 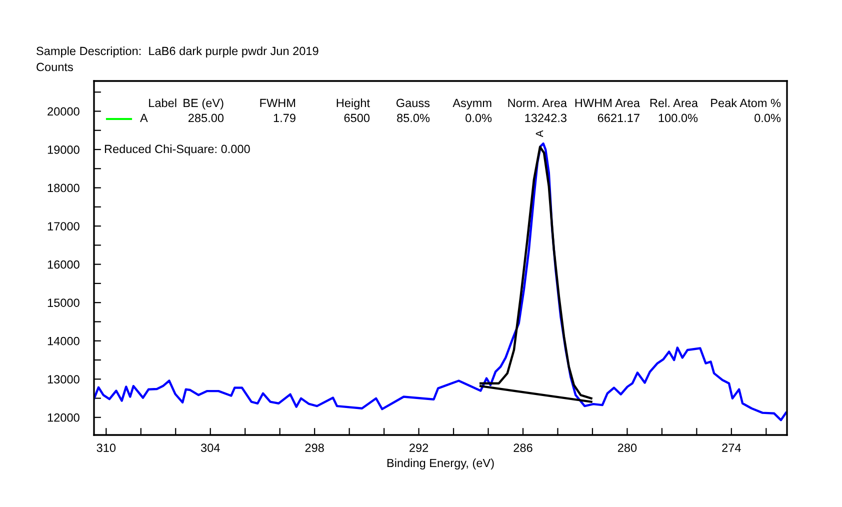 I want to click on annotation: 6500, so click(x=357, y=118).